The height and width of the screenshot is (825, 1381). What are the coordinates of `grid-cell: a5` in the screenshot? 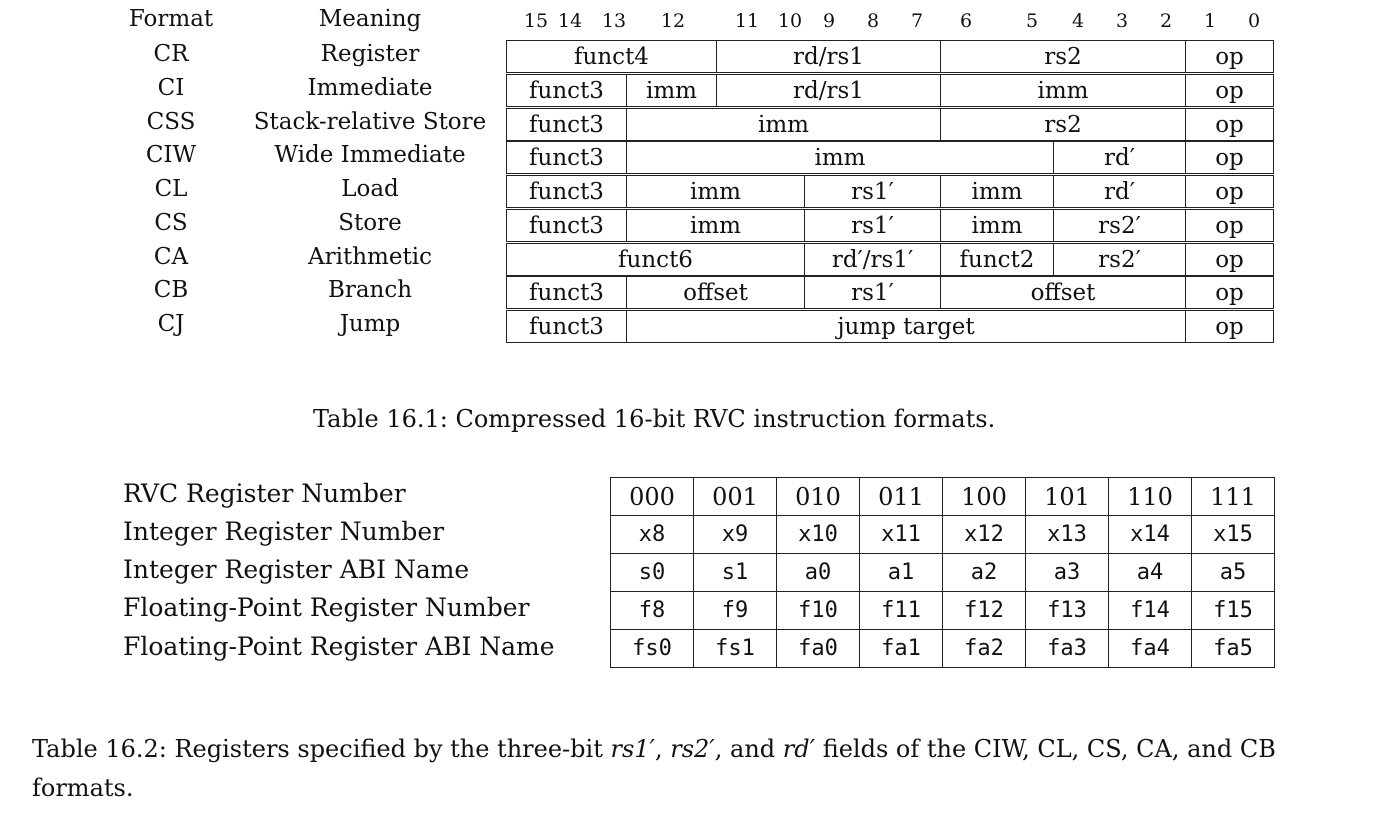 It's located at (1233, 572).